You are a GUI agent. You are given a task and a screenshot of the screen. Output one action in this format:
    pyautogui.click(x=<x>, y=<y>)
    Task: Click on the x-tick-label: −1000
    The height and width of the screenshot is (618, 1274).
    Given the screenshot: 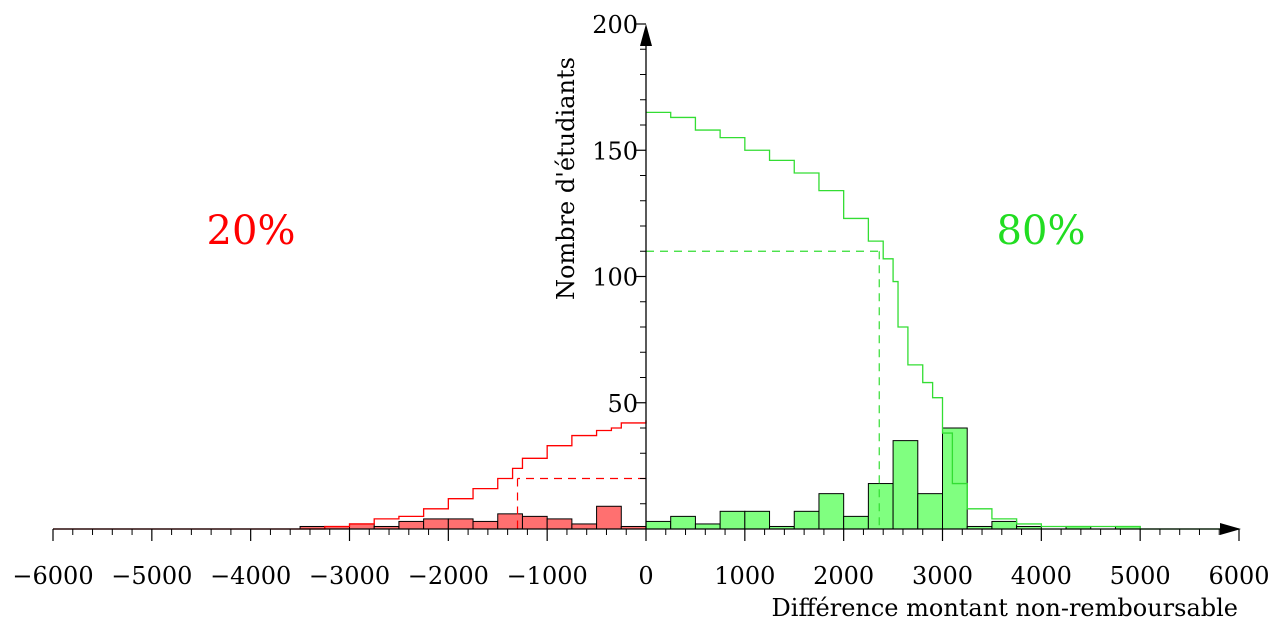 What is the action you would take?
    pyautogui.click(x=547, y=576)
    